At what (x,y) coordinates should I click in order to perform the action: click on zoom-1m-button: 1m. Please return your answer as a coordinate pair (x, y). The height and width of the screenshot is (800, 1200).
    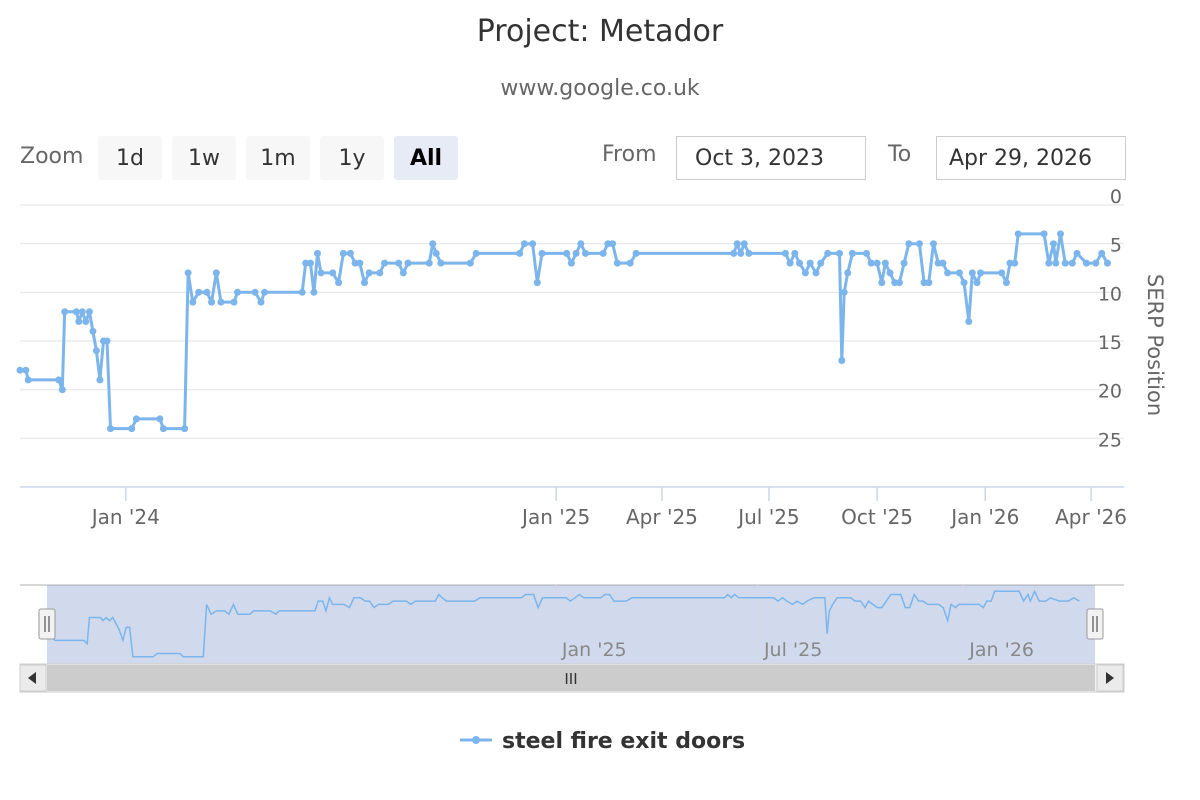
    Looking at the image, I should click on (278, 158).